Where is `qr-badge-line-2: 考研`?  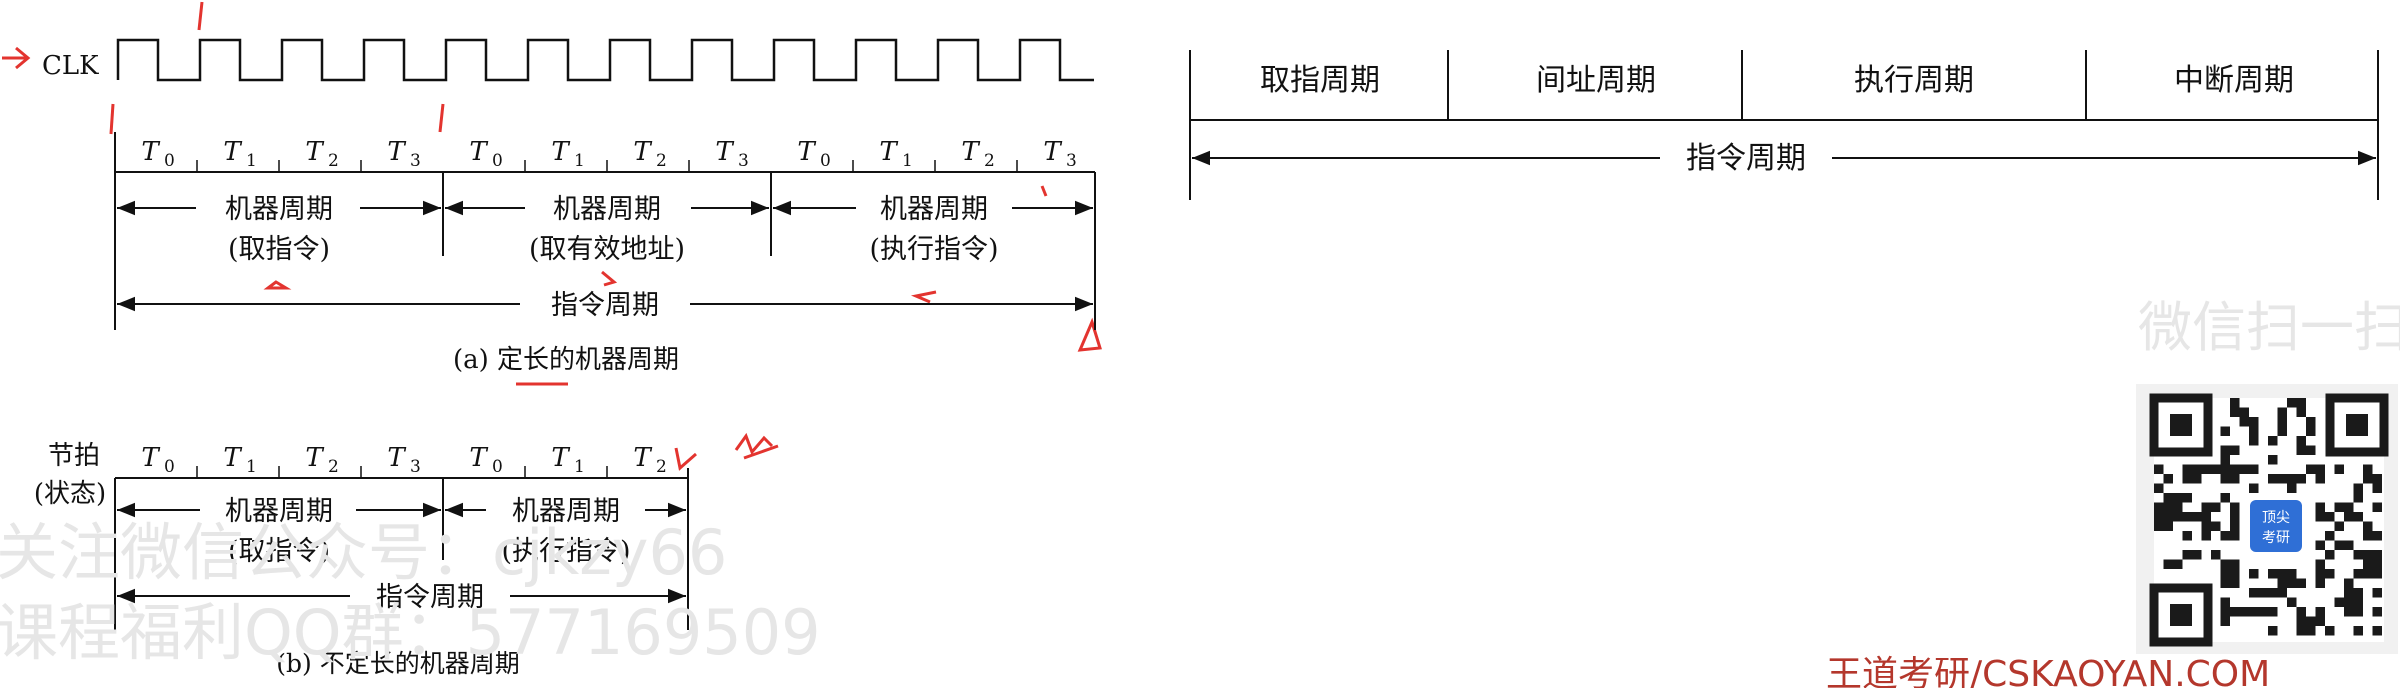 qr-badge-line-2: 考研 is located at coordinates (2276, 538).